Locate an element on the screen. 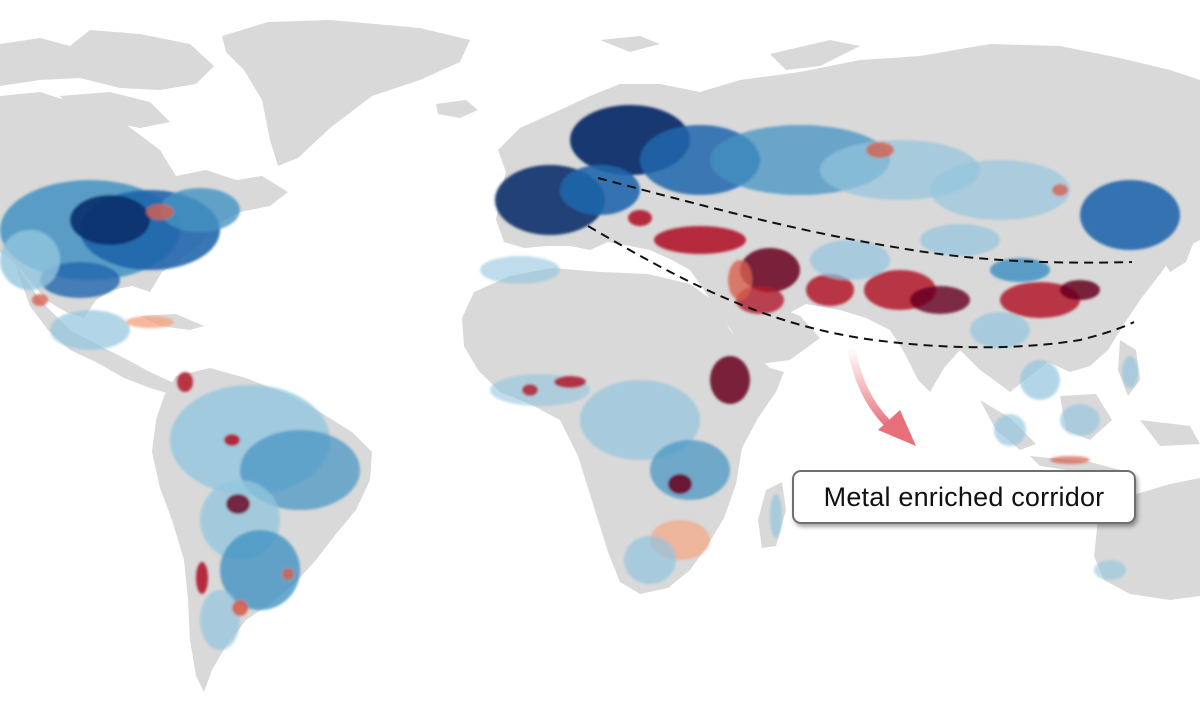 The width and height of the screenshot is (1200, 708). region-siberia-hot is located at coordinates (1060, 190).